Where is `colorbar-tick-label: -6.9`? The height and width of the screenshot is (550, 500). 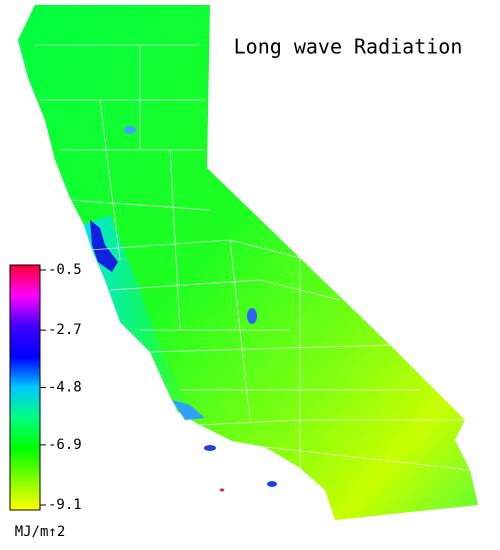
colorbar-tick-label: -6.9 is located at coordinates (65, 445).